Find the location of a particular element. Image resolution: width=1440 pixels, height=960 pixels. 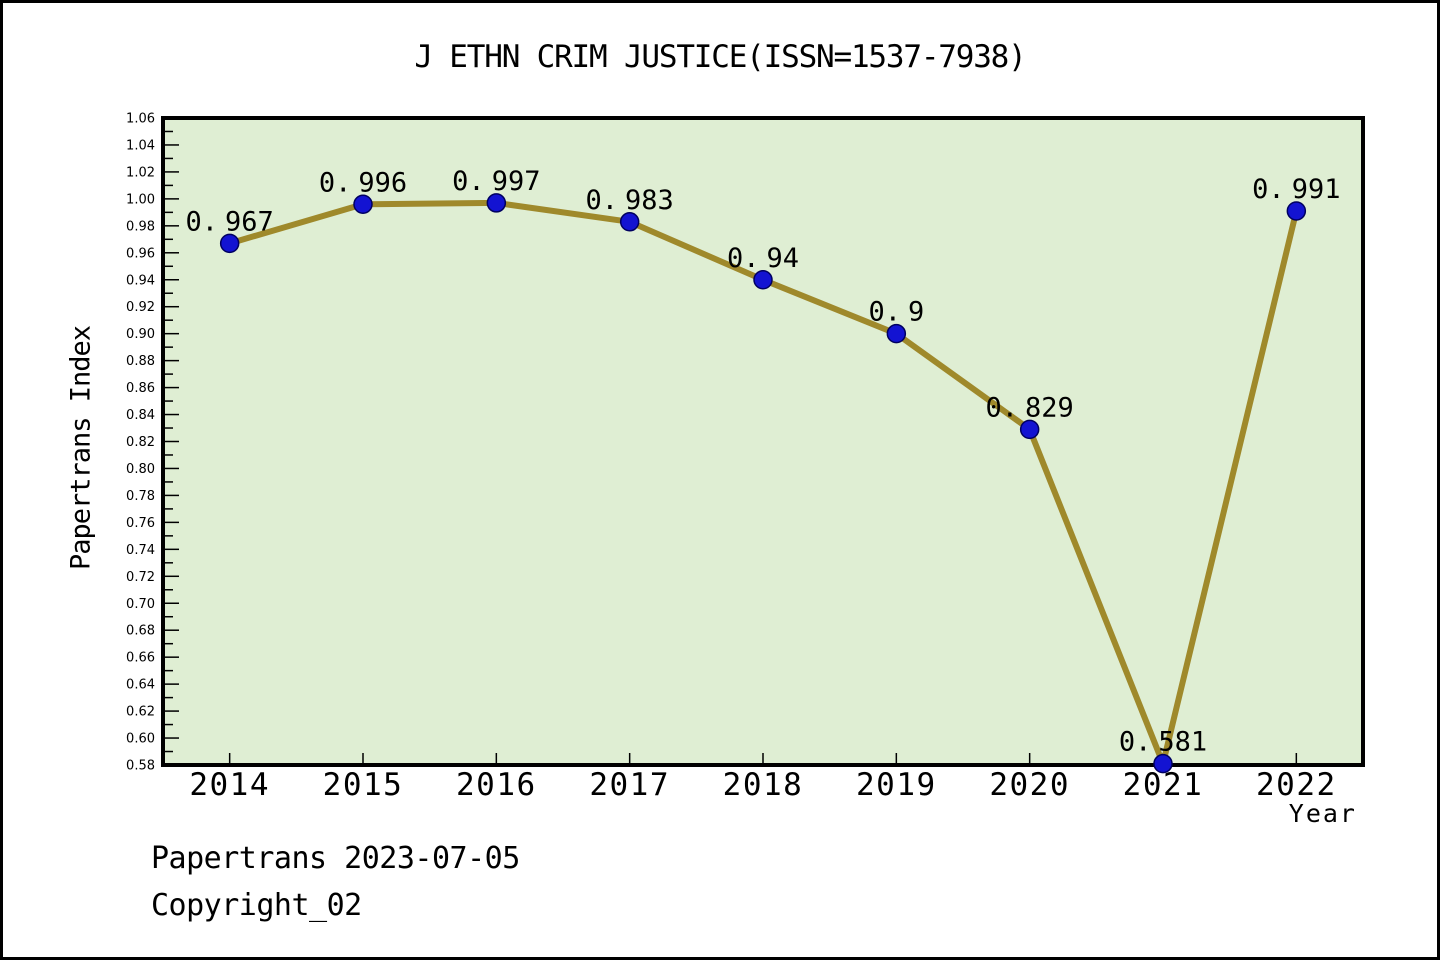

y-tick-label: 0.80 is located at coordinates (140, 469).